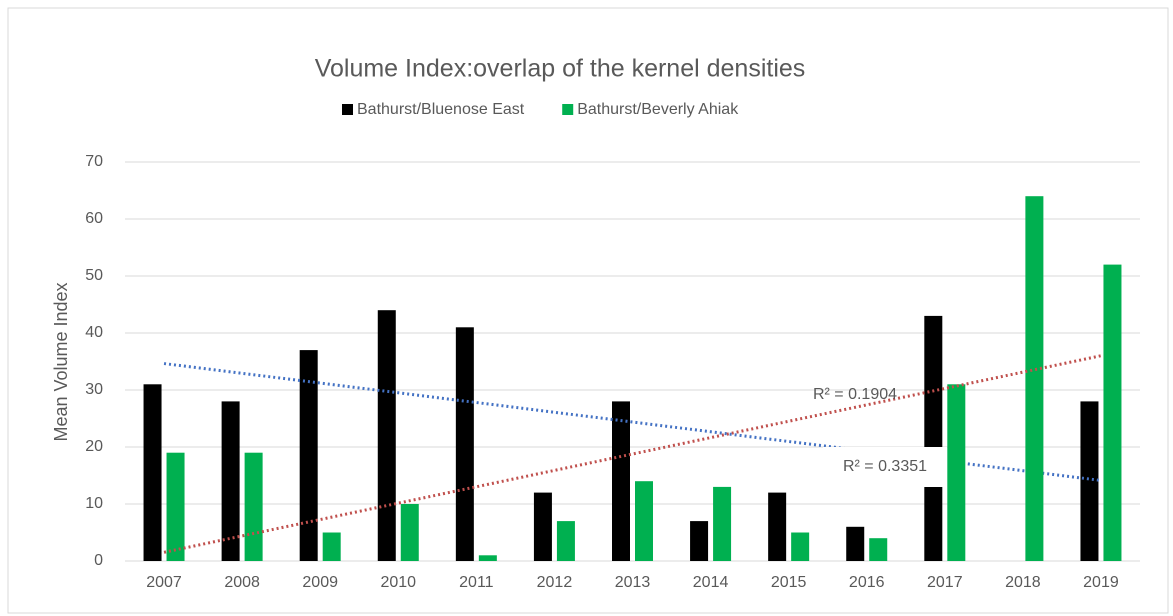 The width and height of the screenshot is (1173, 616). I want to click on y-tick-label: 50, so click(94, 275).